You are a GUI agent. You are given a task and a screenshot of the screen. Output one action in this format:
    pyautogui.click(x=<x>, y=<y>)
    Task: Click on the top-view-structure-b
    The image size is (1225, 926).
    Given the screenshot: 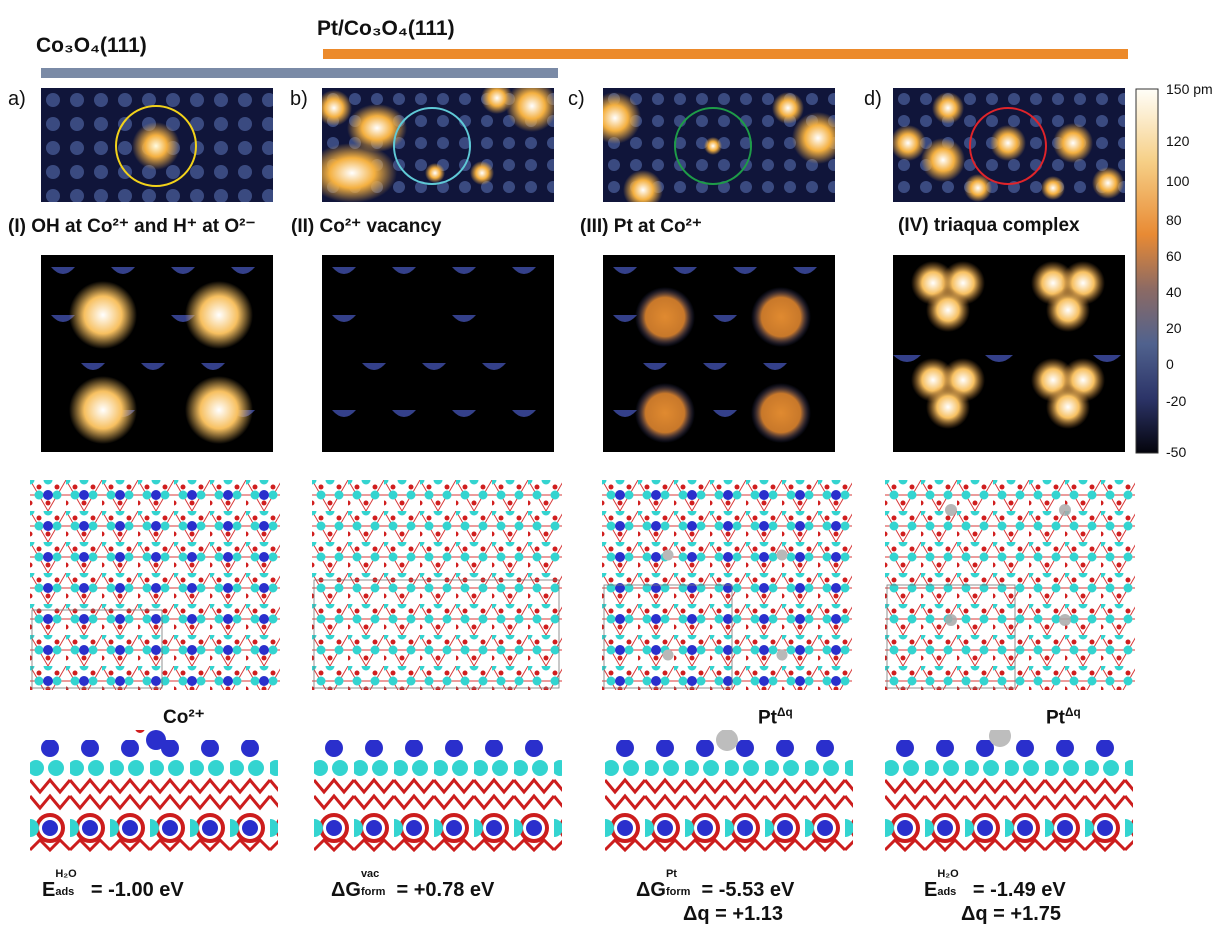 What is the action you would take?
    pyautogui.click(x=437, y=585)
    